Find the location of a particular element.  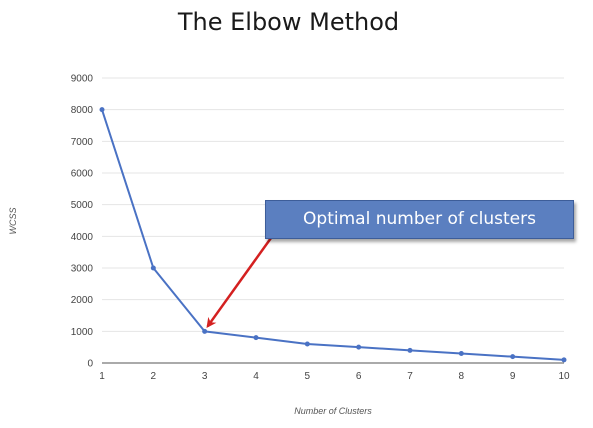

y-tick-label: 8000 is located at coordinates (82, 110).